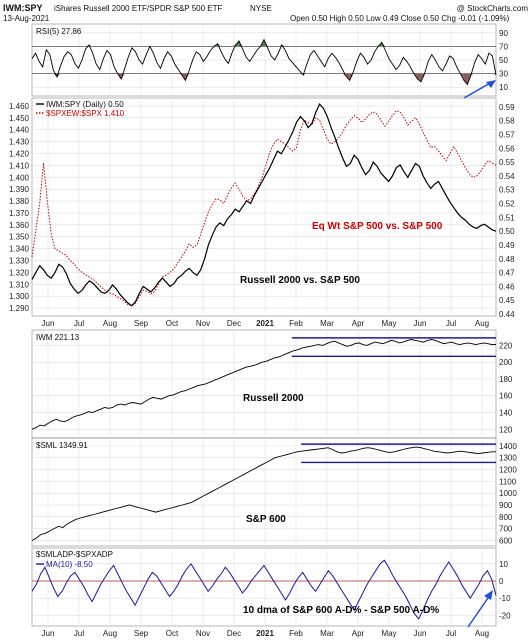 The height and width of the screenshot is (640, 532). What do you see at coordinates (507, 314) in the screenshot?
I see `ratio-right-tick-label: 0.44` at bounding box center [507, 314].